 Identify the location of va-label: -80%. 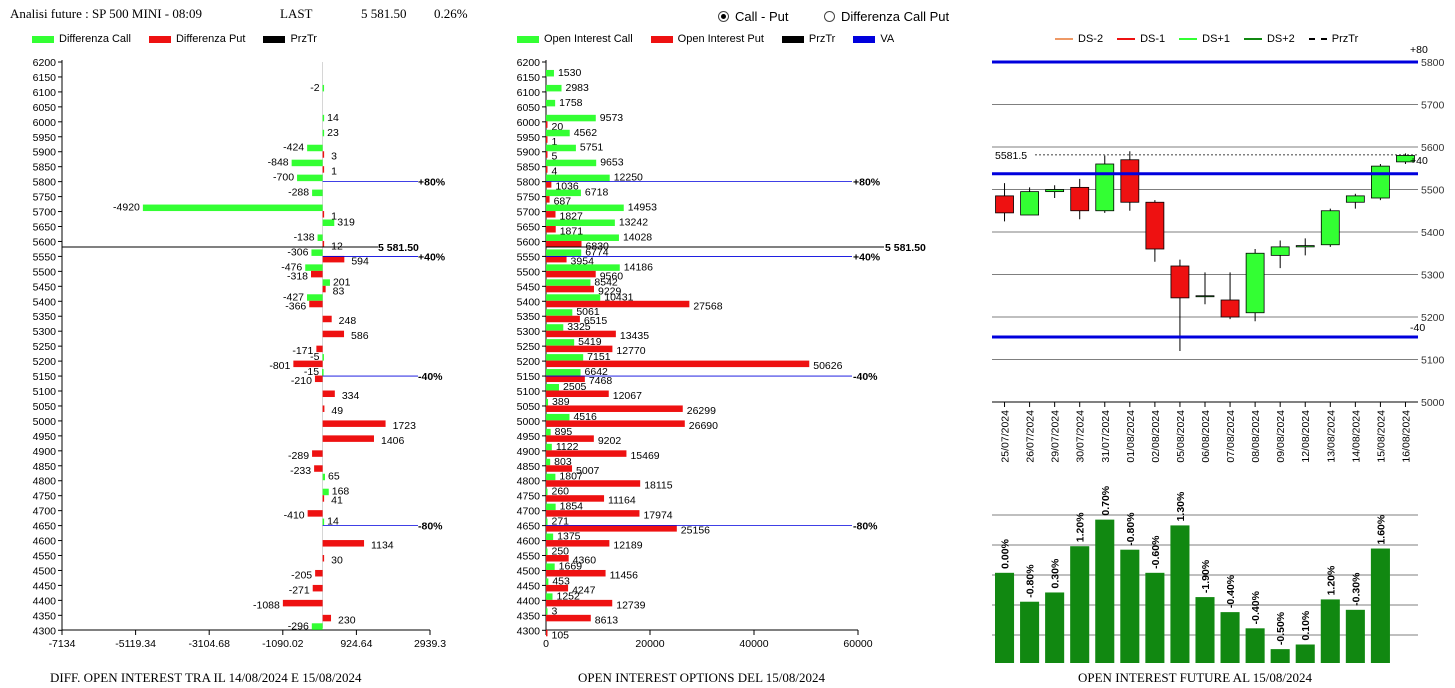
(430, 527).